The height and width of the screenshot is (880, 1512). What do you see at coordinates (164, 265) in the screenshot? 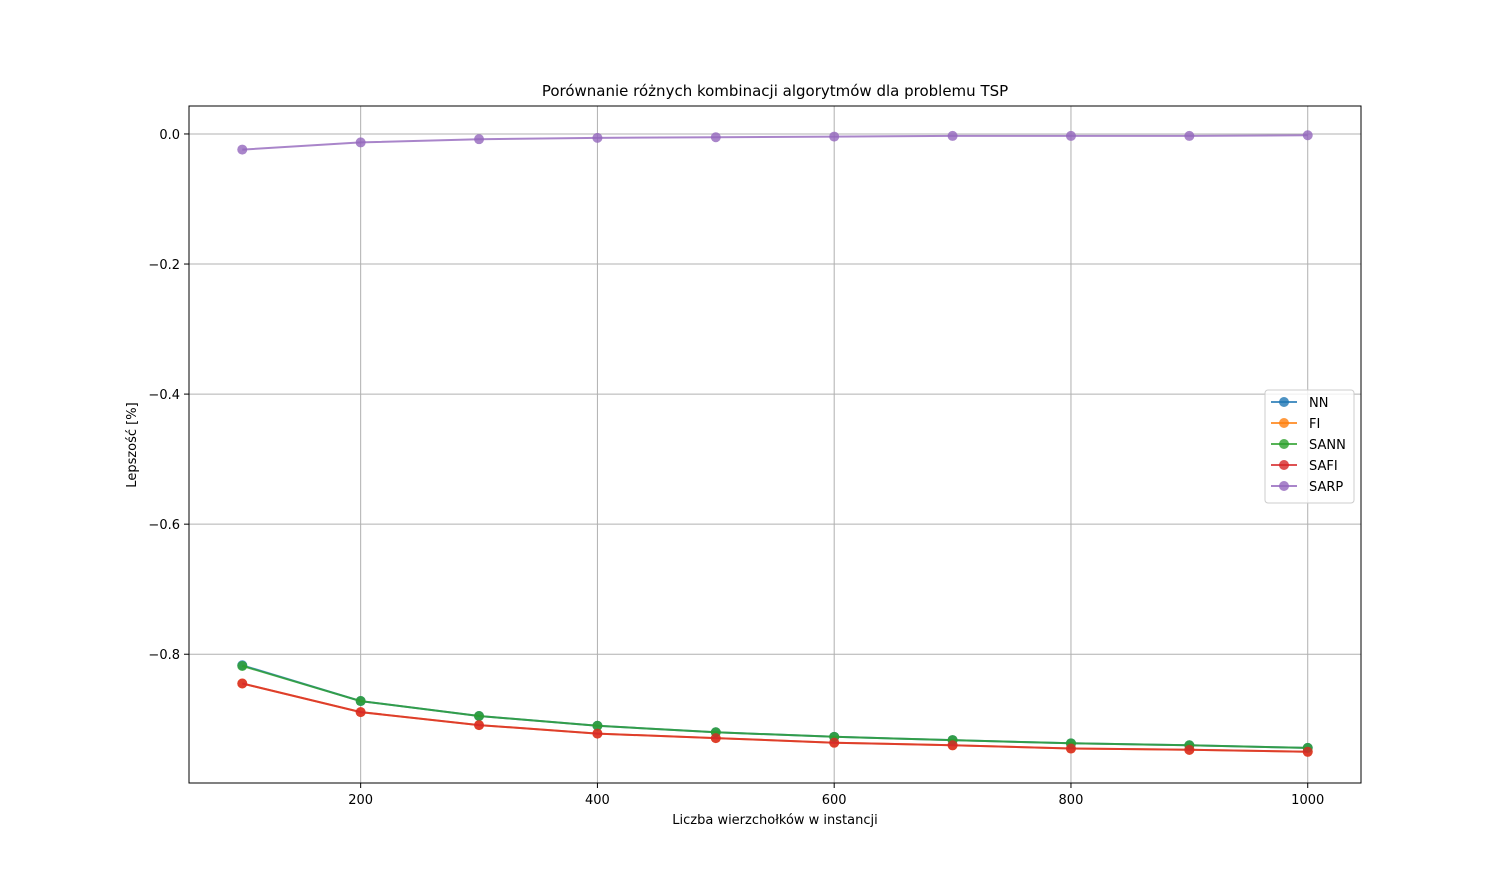
I see `y-tick-label: −0.2` at bounding box center [164, 265].